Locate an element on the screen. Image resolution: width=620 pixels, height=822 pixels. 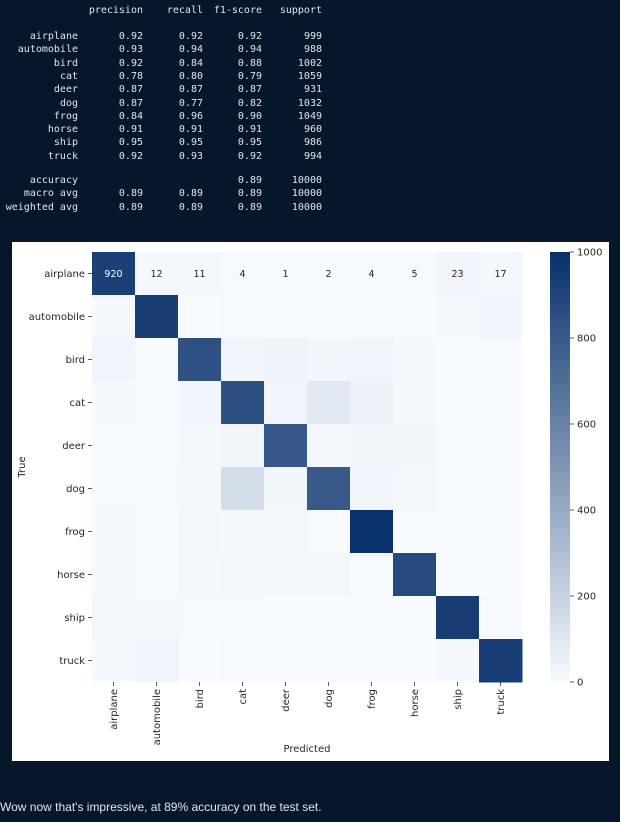
report-row-support: 988 is located at coordinates (312, 50).